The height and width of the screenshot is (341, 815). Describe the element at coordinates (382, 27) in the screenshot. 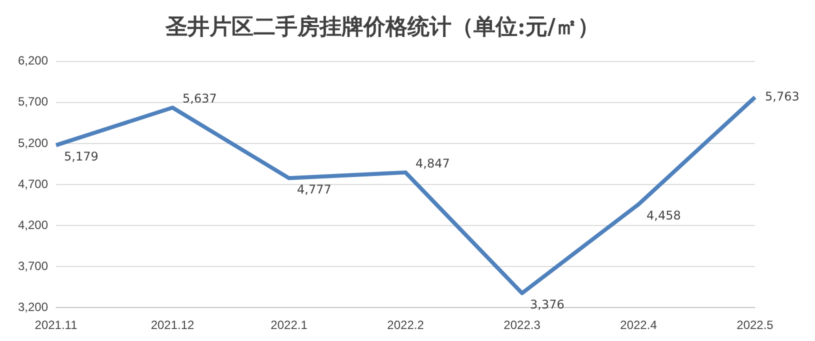

I see `chart-title: 圣井片区二手房挂牌价格统计（单位:元/㎡）` at that location.